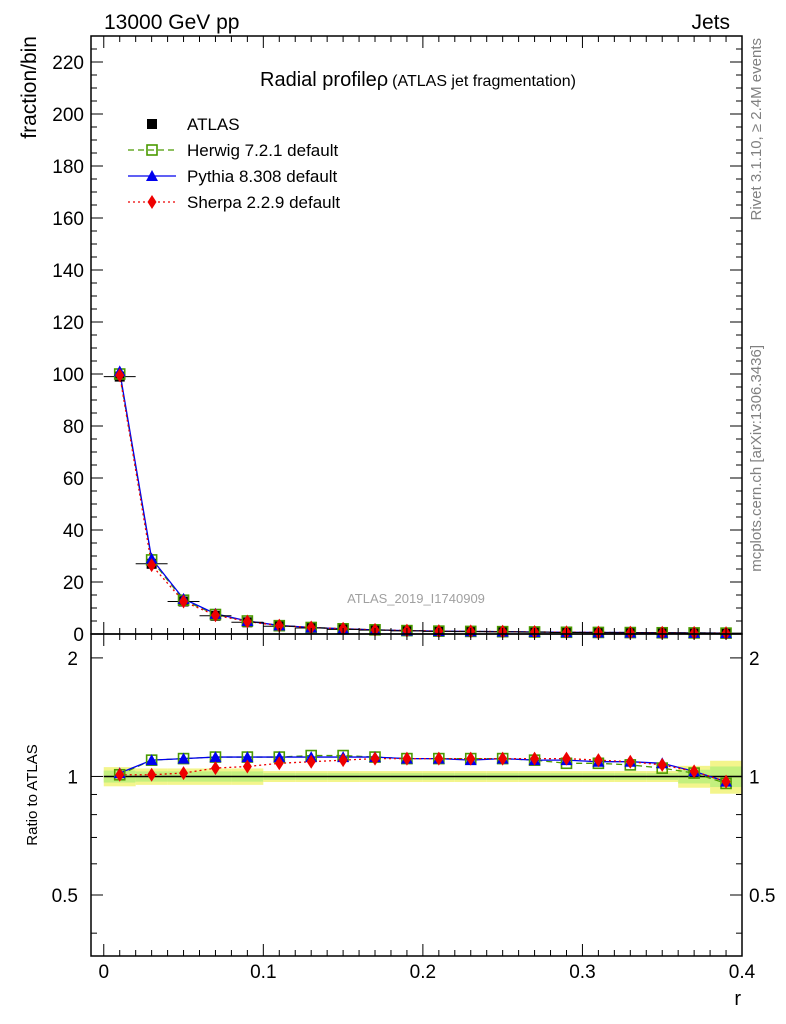  What do you see at coordinates (754, 659) in the screenshot?
I see `y-tick-label-ratio-right: 2` at bounding box center [754, 659].